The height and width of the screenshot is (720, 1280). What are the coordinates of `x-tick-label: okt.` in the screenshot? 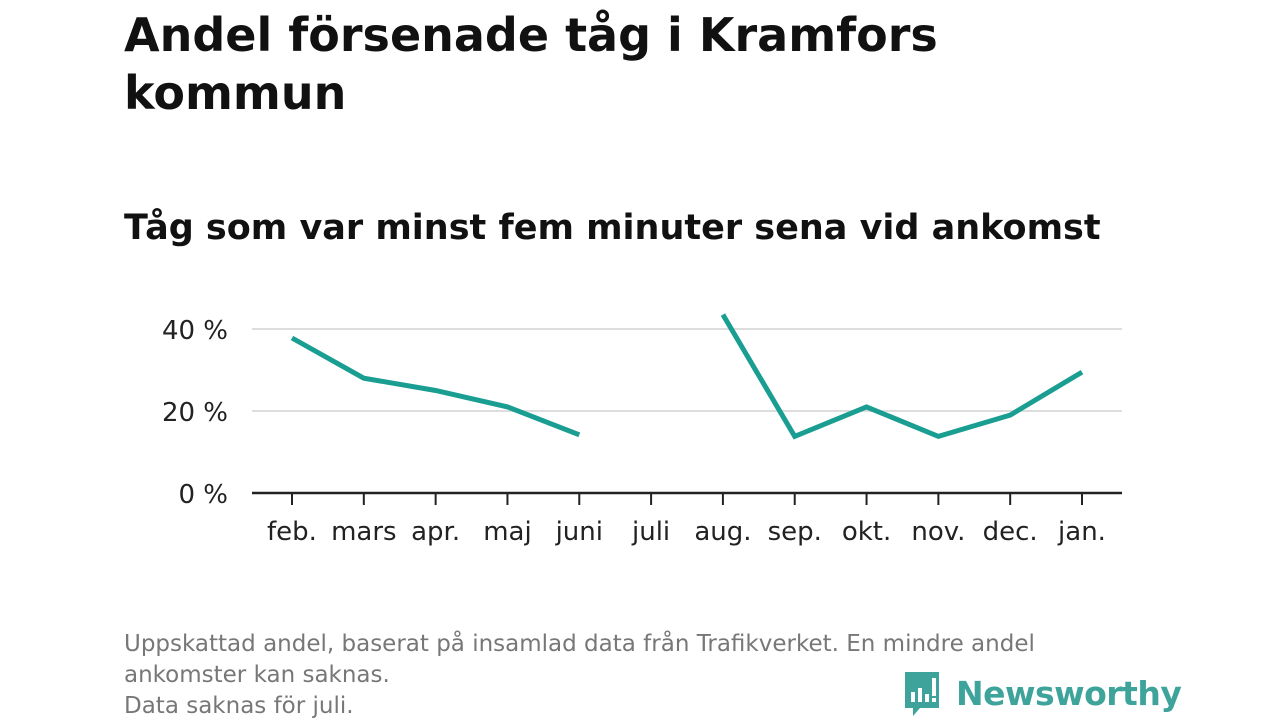 It's located at (866, 532).